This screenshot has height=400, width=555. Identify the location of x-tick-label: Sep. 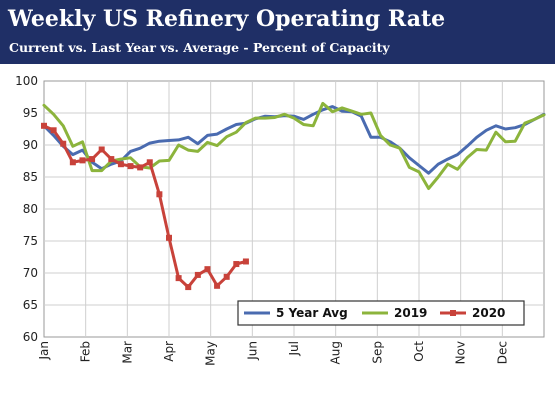
(377, 352).